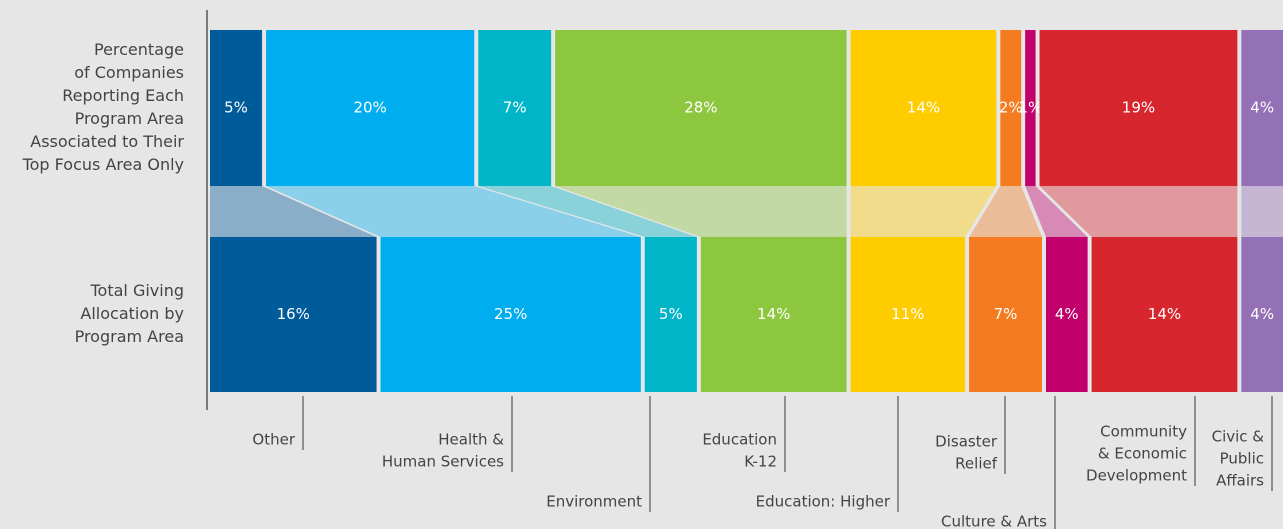 This screenshot has height=529, width=1283. Describe the element at coordinates (994, 521) in the screenshot. I see `category-label: Culture & Arts` at that location.